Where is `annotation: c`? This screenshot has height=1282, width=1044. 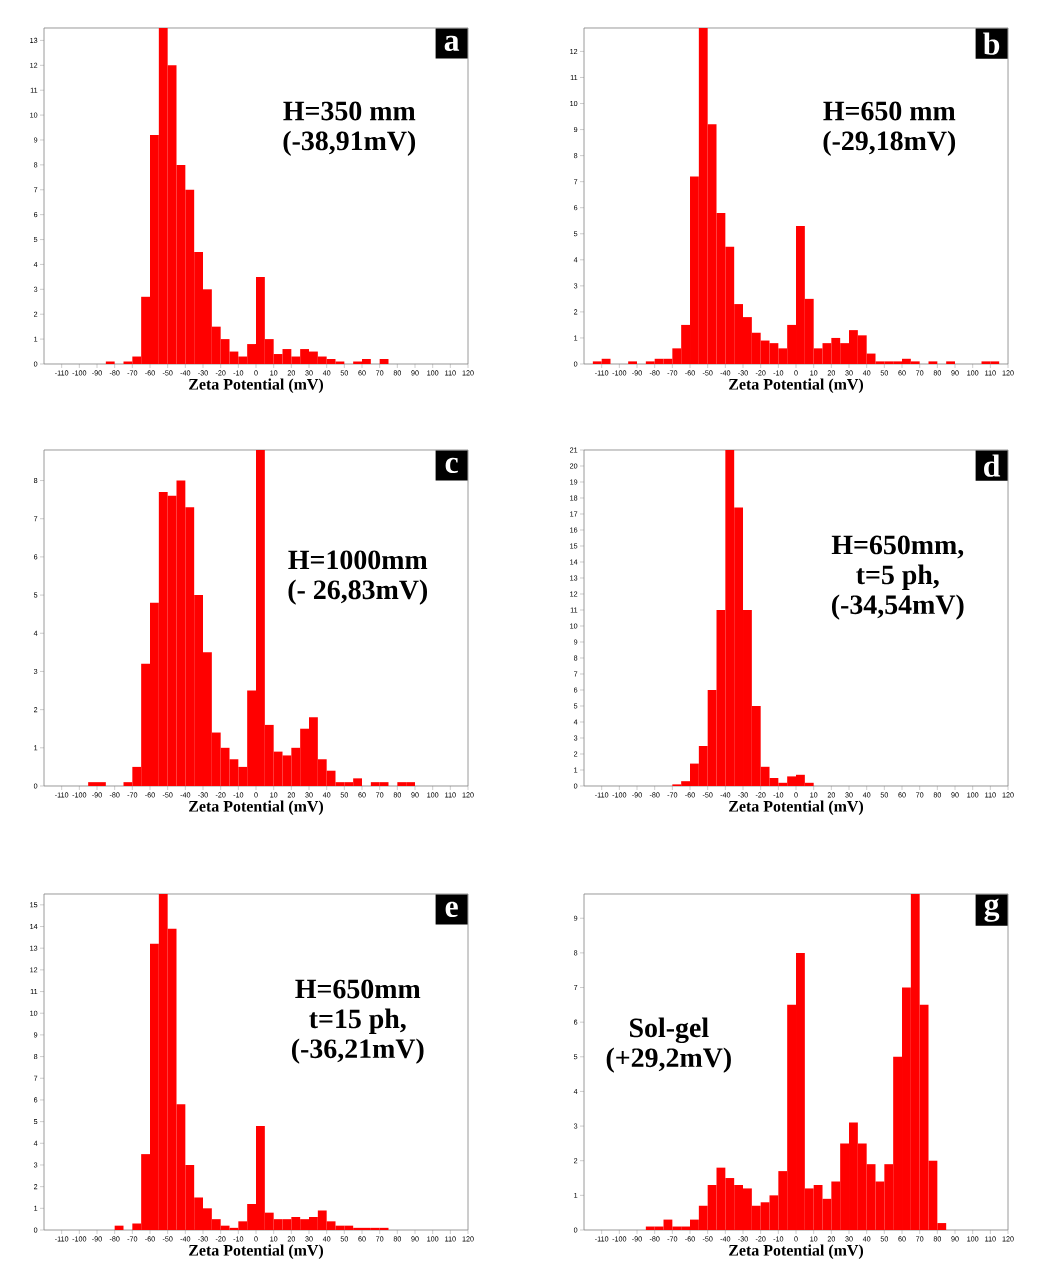
annotation: c is located at coordinates (451, 465).